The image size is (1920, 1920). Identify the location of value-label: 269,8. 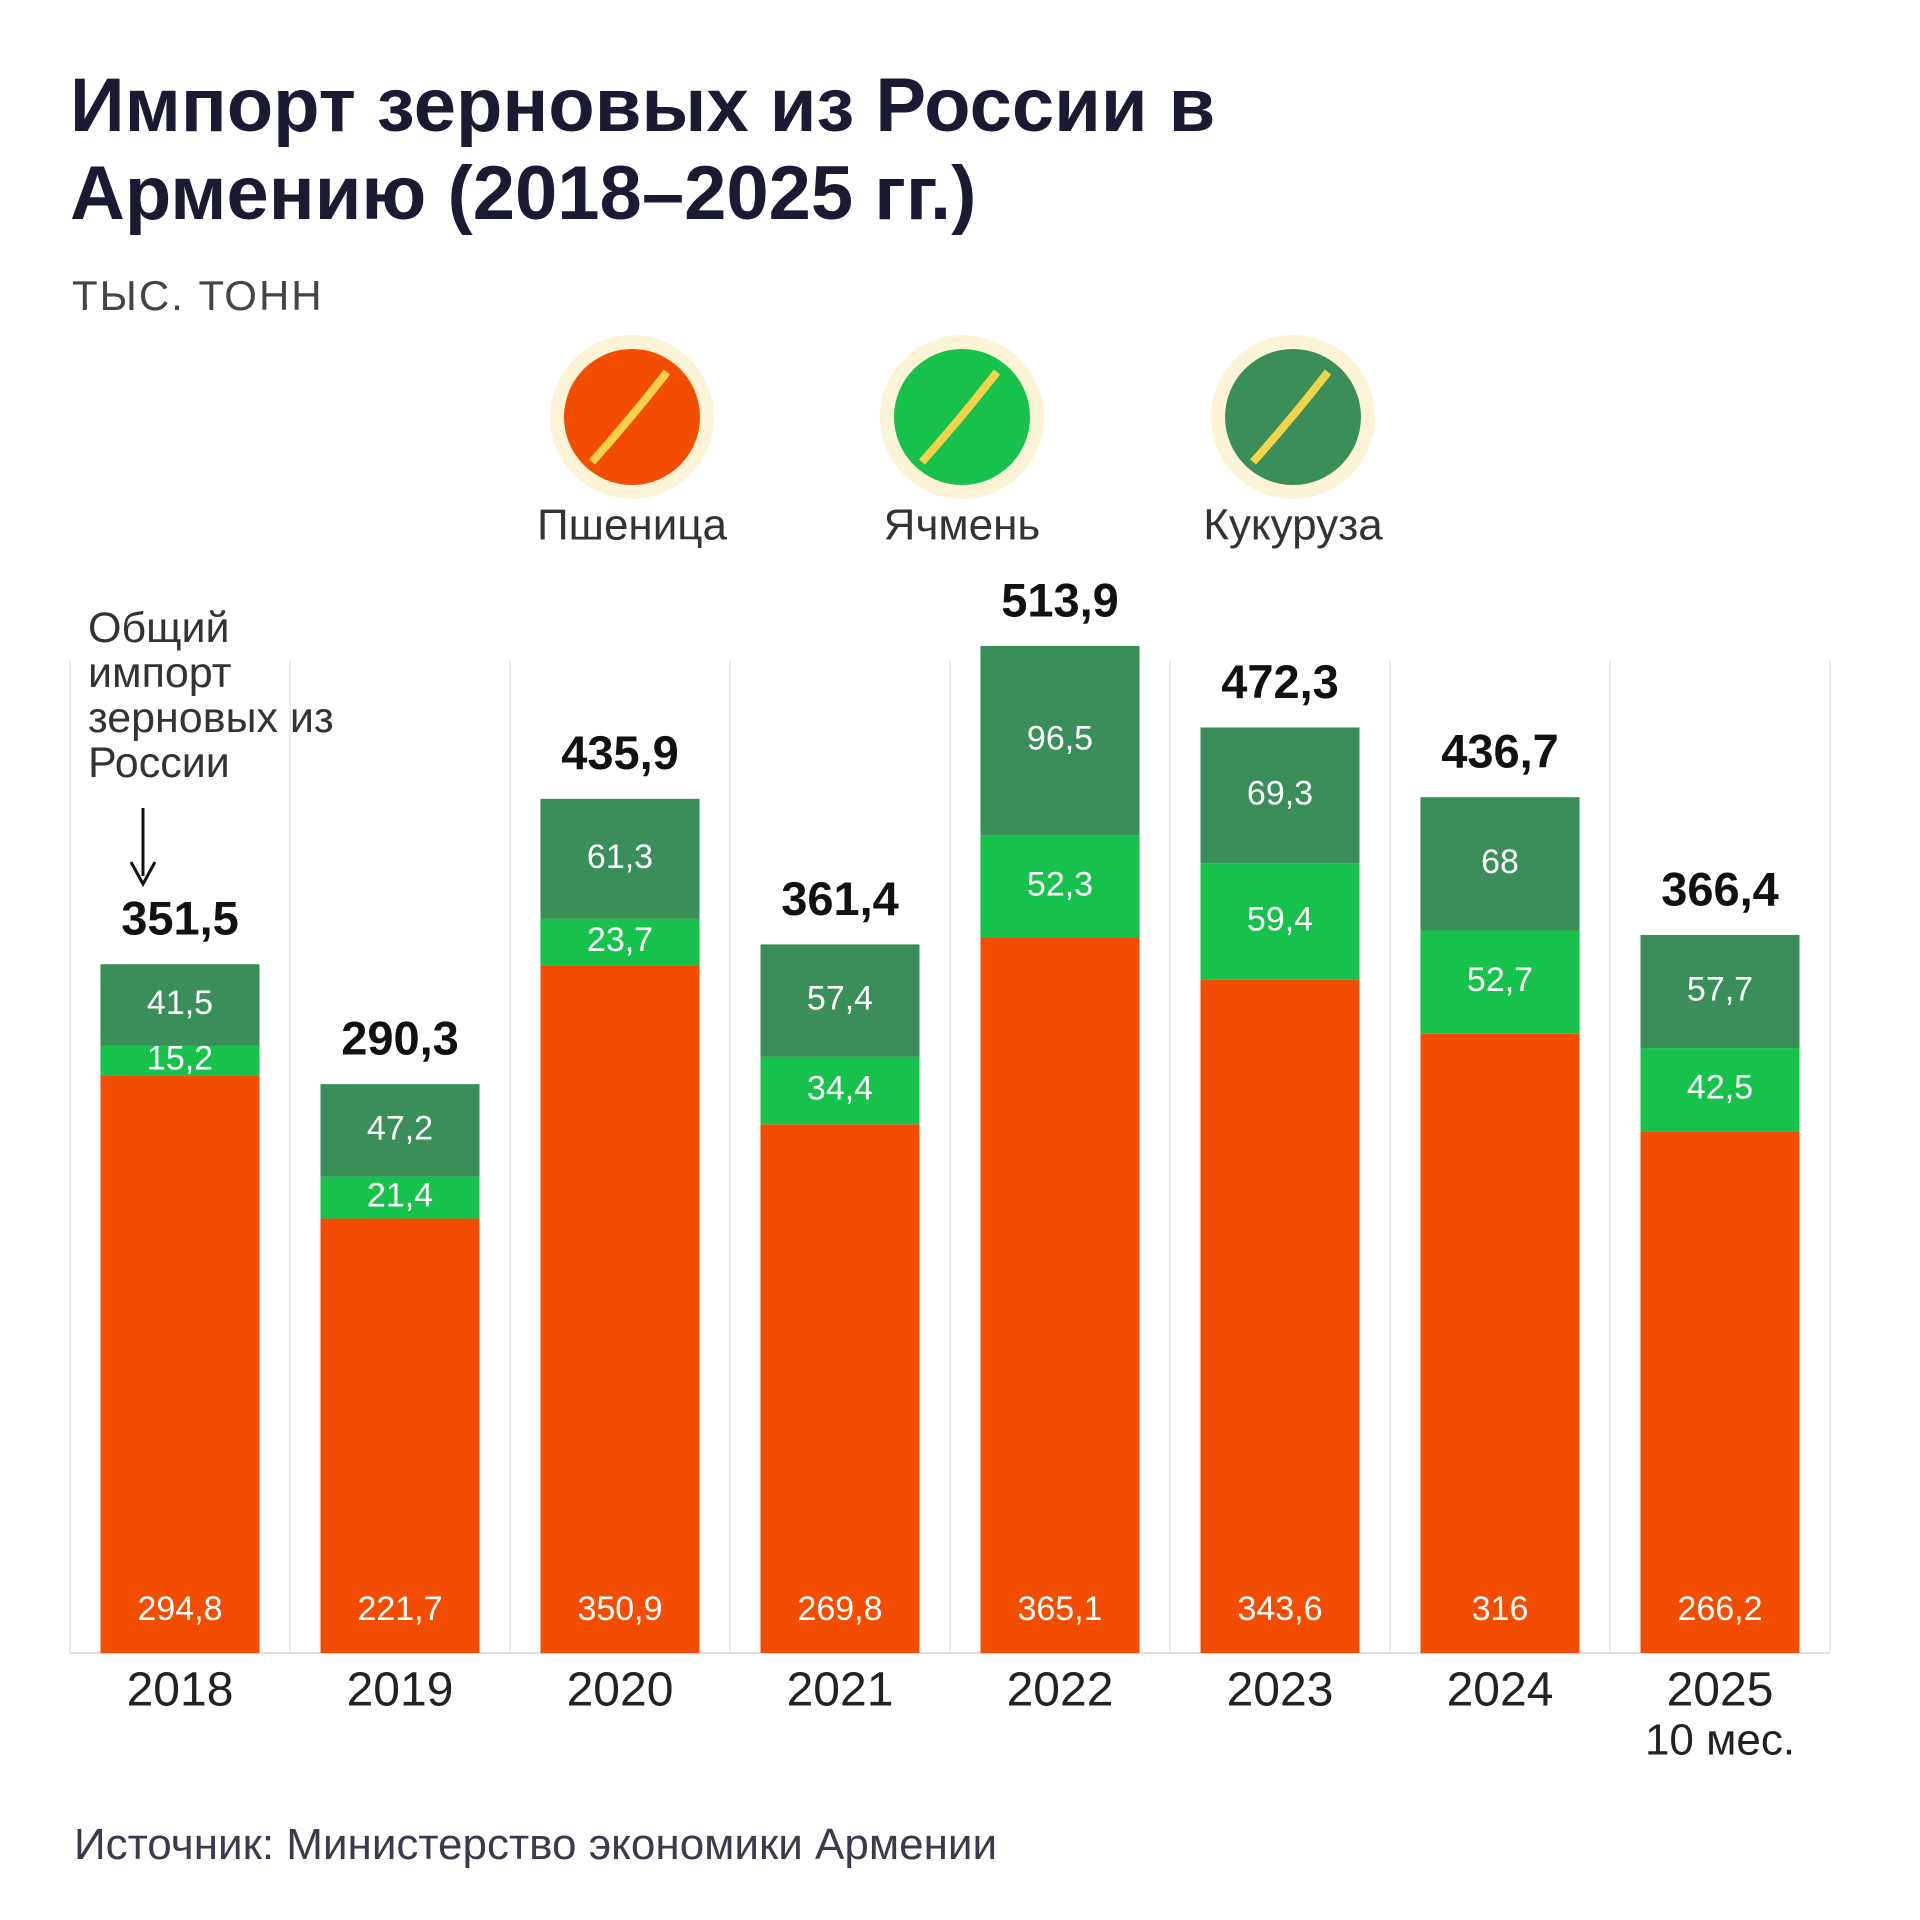
(839, 1609).